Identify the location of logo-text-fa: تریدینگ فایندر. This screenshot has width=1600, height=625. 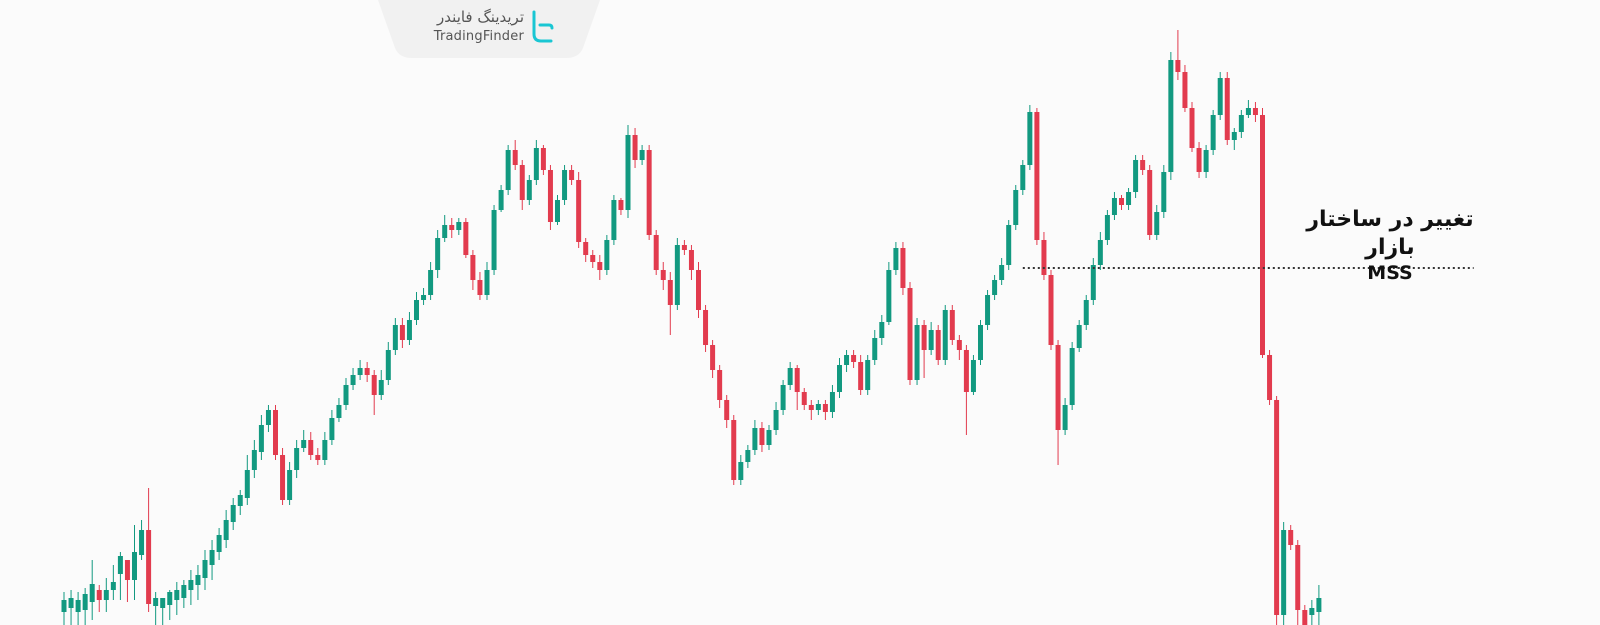
(480, 17).